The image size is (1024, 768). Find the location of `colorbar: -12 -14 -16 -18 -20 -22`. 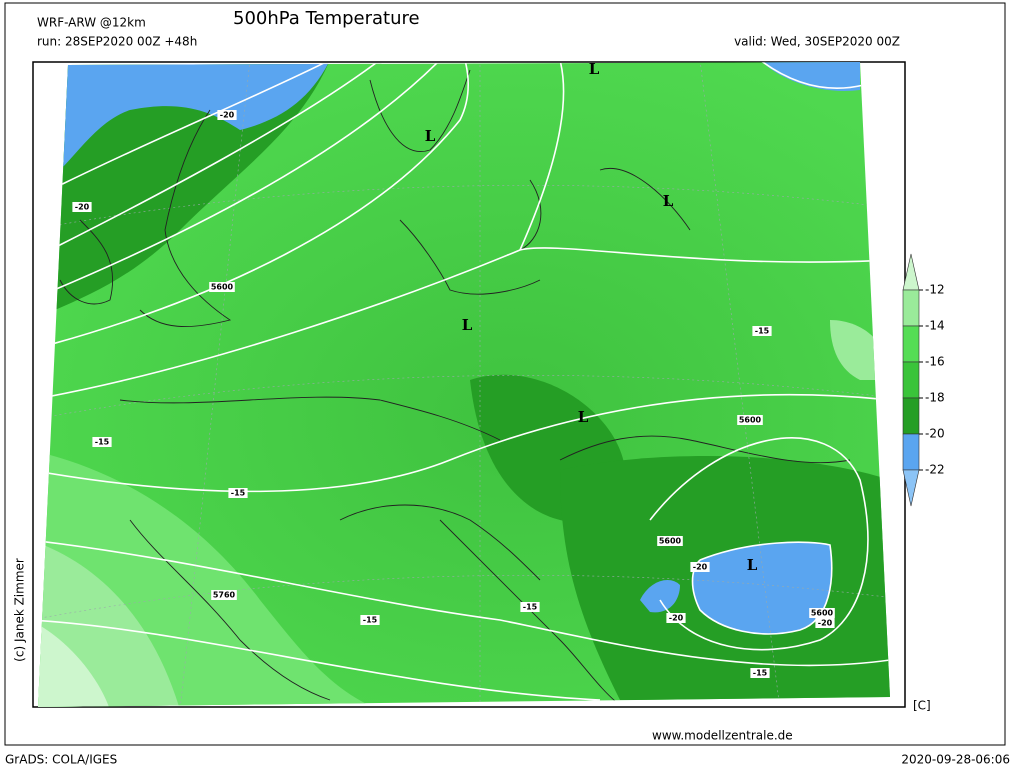

colorbar: -12 -14 -16 -18 -20 -22 is located at coordinates (923, 380).